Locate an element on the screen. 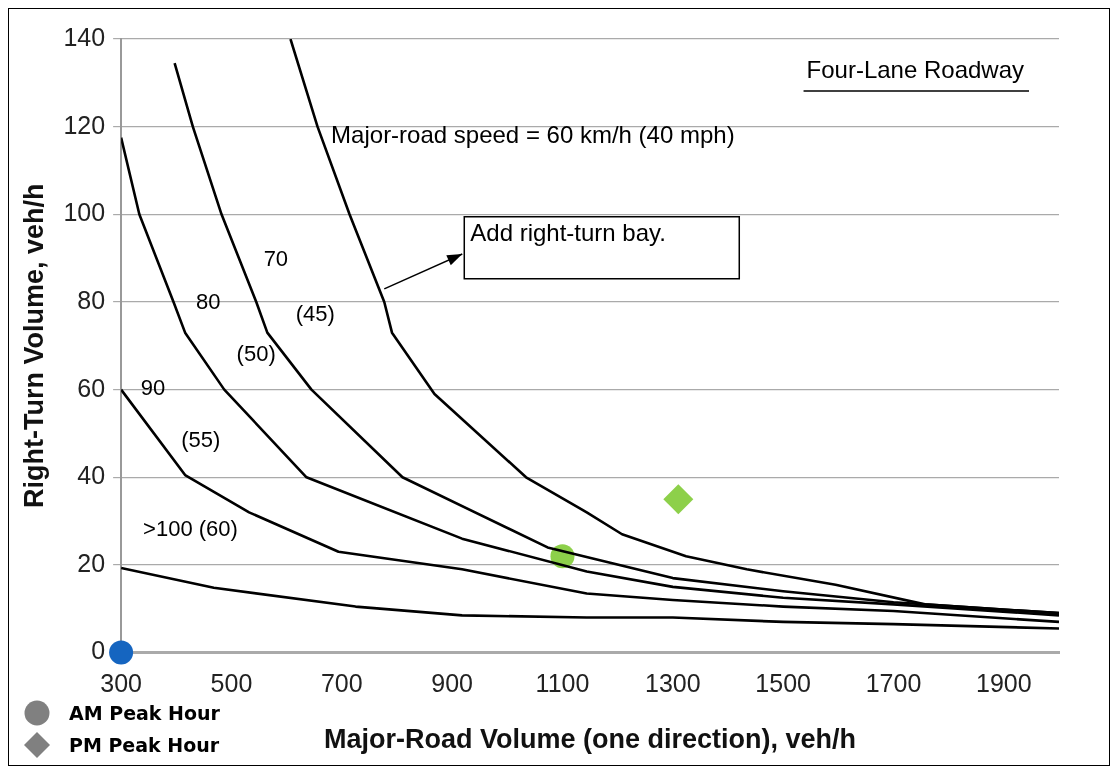  x-tick-label: 900 is located at coordinates (452, 683).